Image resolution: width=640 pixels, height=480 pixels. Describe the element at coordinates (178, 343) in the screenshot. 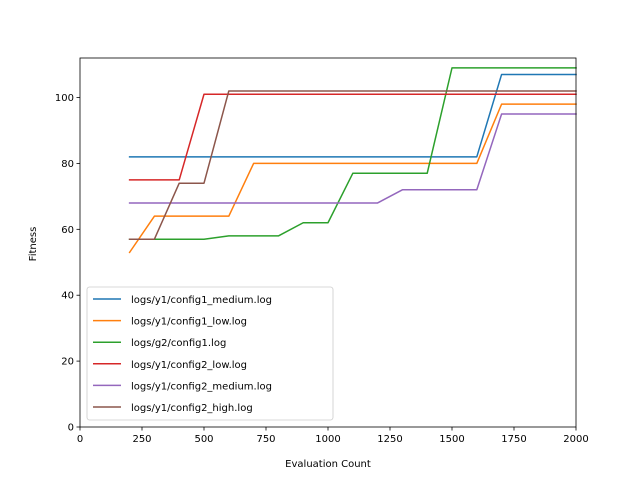

I see `legend-label-3: logs/g2/config1.log` at that location.